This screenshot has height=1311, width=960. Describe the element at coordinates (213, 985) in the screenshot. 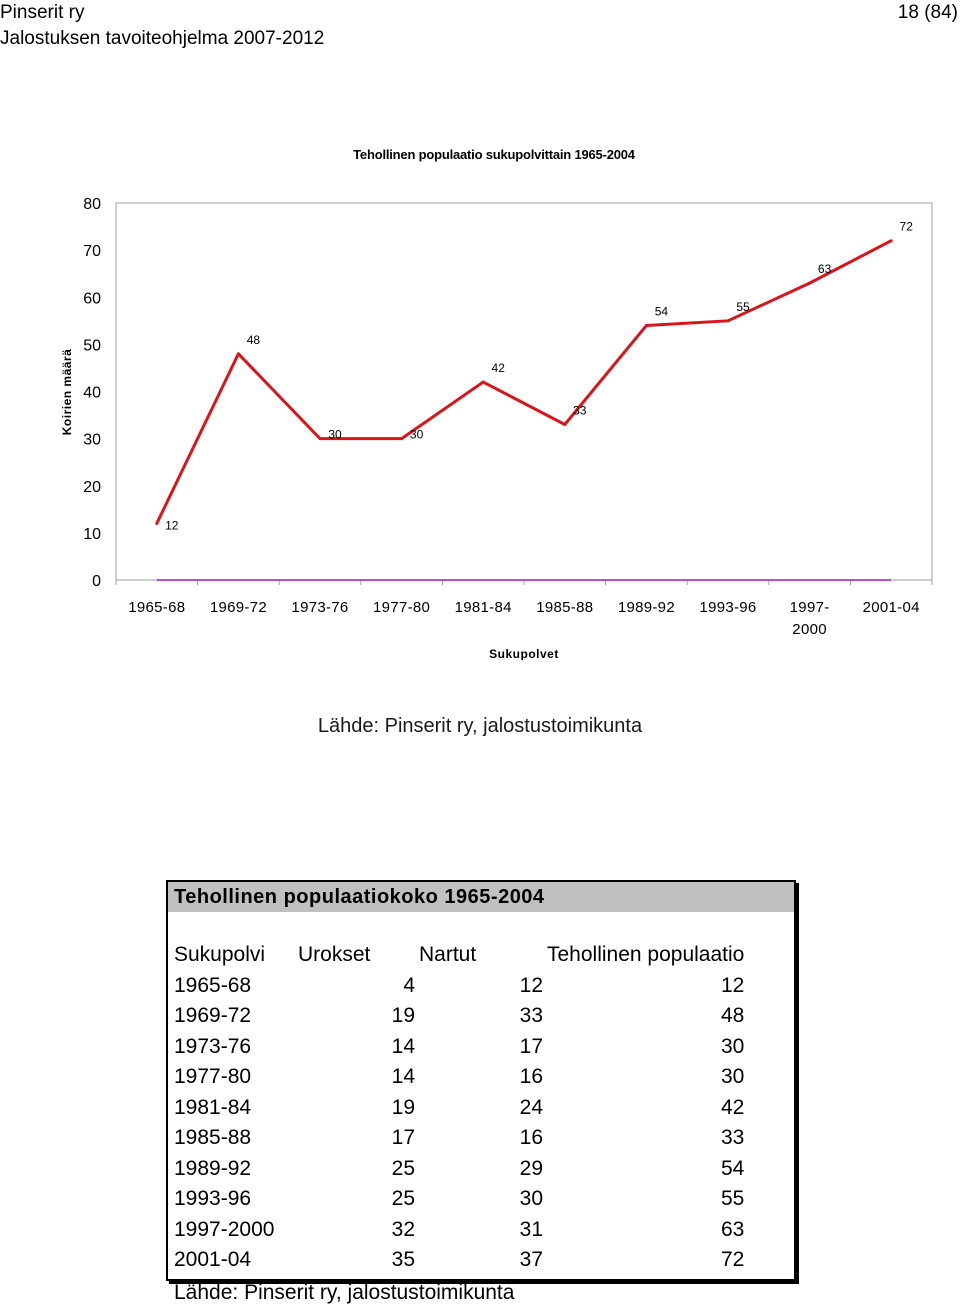

I see `table-cell: 1965-68` at that location.